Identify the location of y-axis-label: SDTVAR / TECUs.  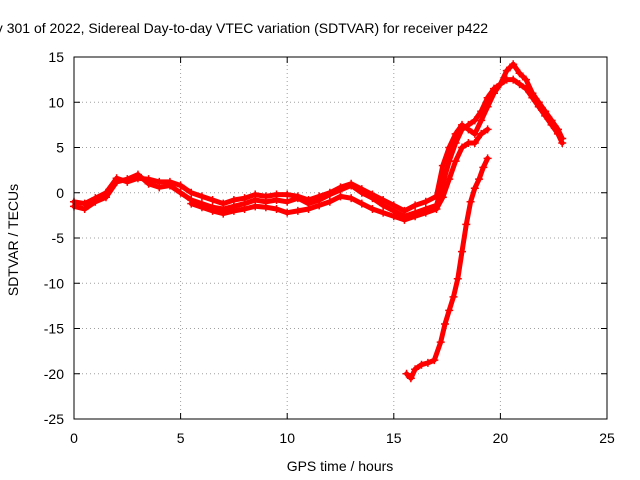
(13, 240).